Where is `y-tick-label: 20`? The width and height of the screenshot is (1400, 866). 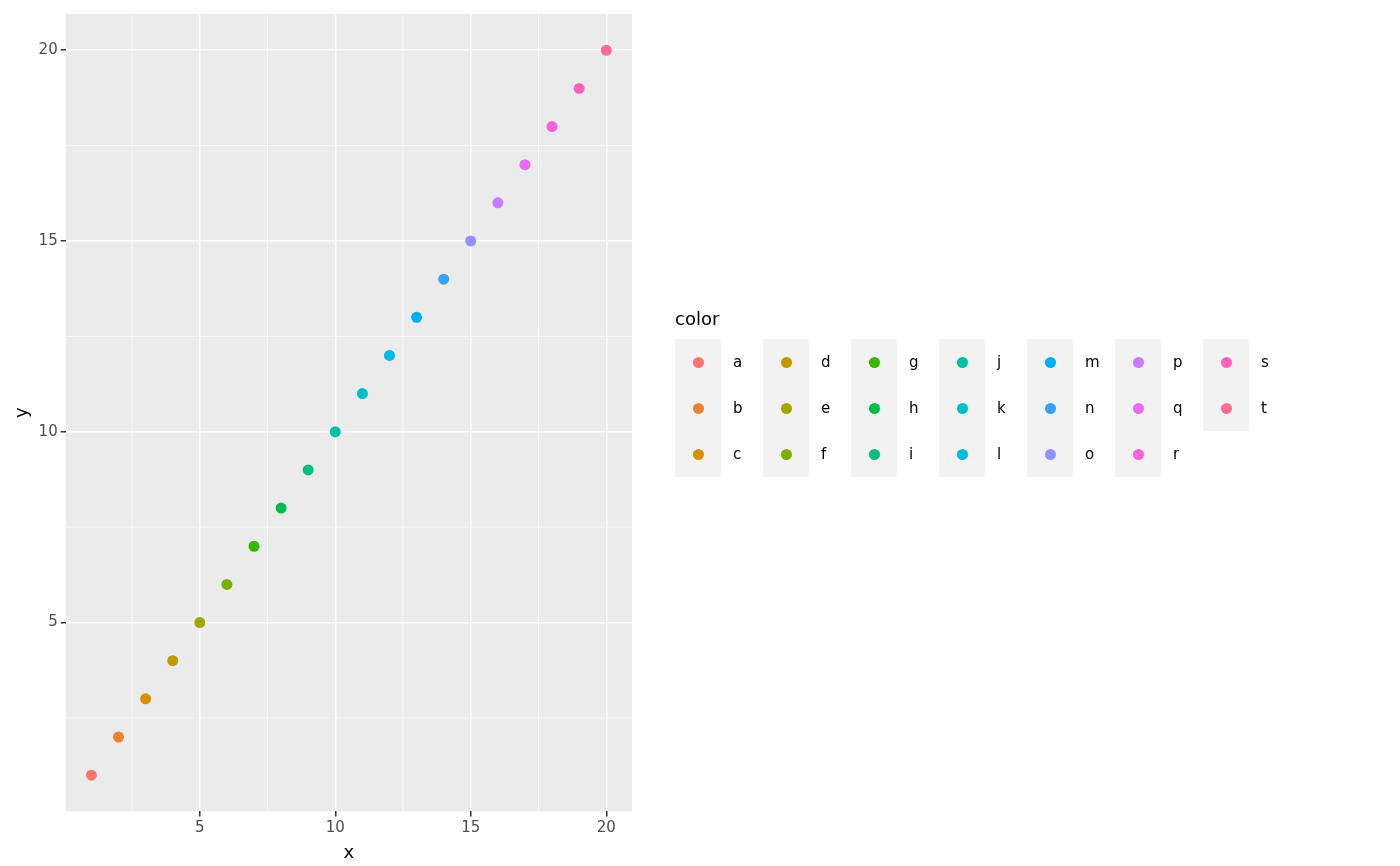
y-tick-label: 20 is located at coordinates (48, 49).